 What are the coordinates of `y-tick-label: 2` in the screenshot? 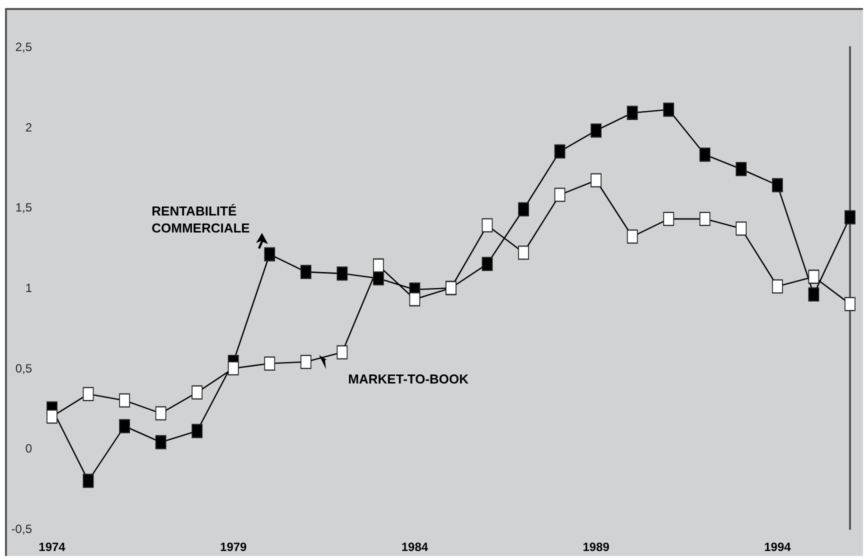 It's located at (28, 127).